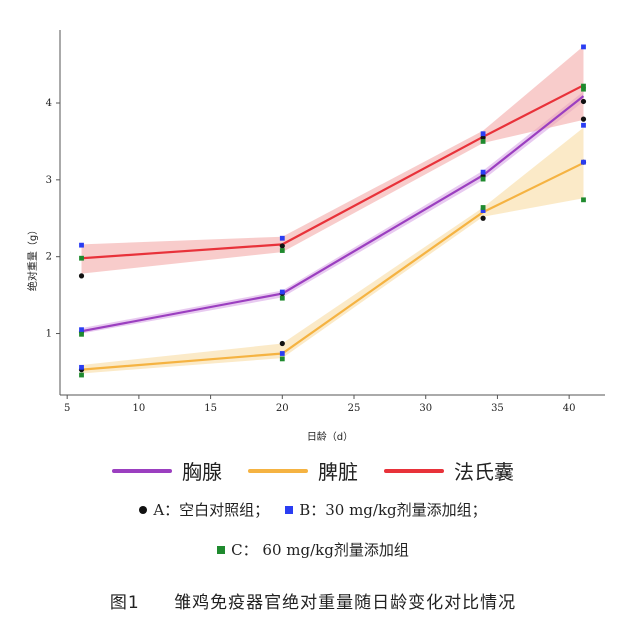 This screenshot has height=619, width=626. I want to click on x-tick-label: 30, so click(425, 408).